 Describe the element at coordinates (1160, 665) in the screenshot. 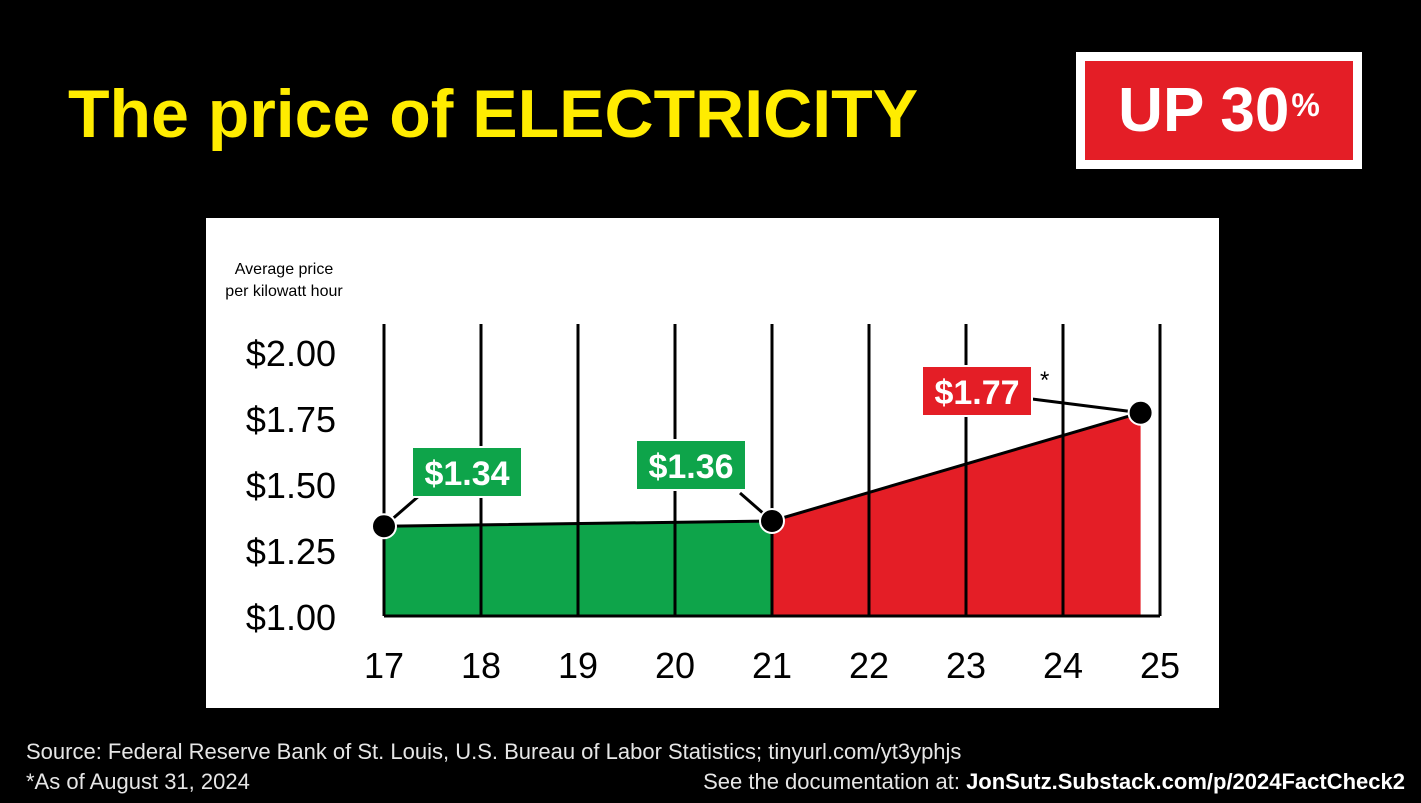

I see `x-tick-label: 25` at that location.